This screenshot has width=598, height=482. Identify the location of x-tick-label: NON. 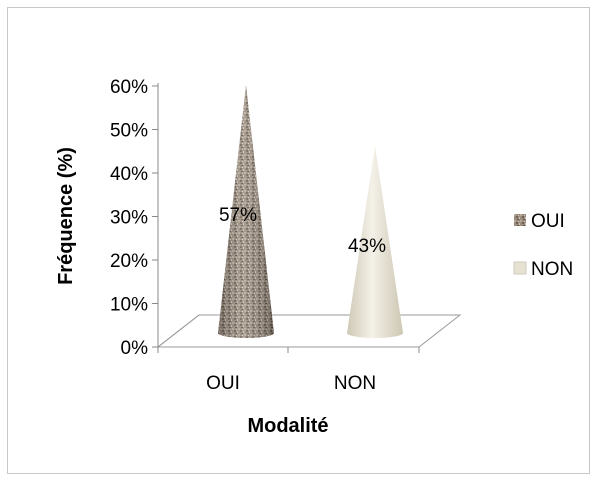
(355, 383).